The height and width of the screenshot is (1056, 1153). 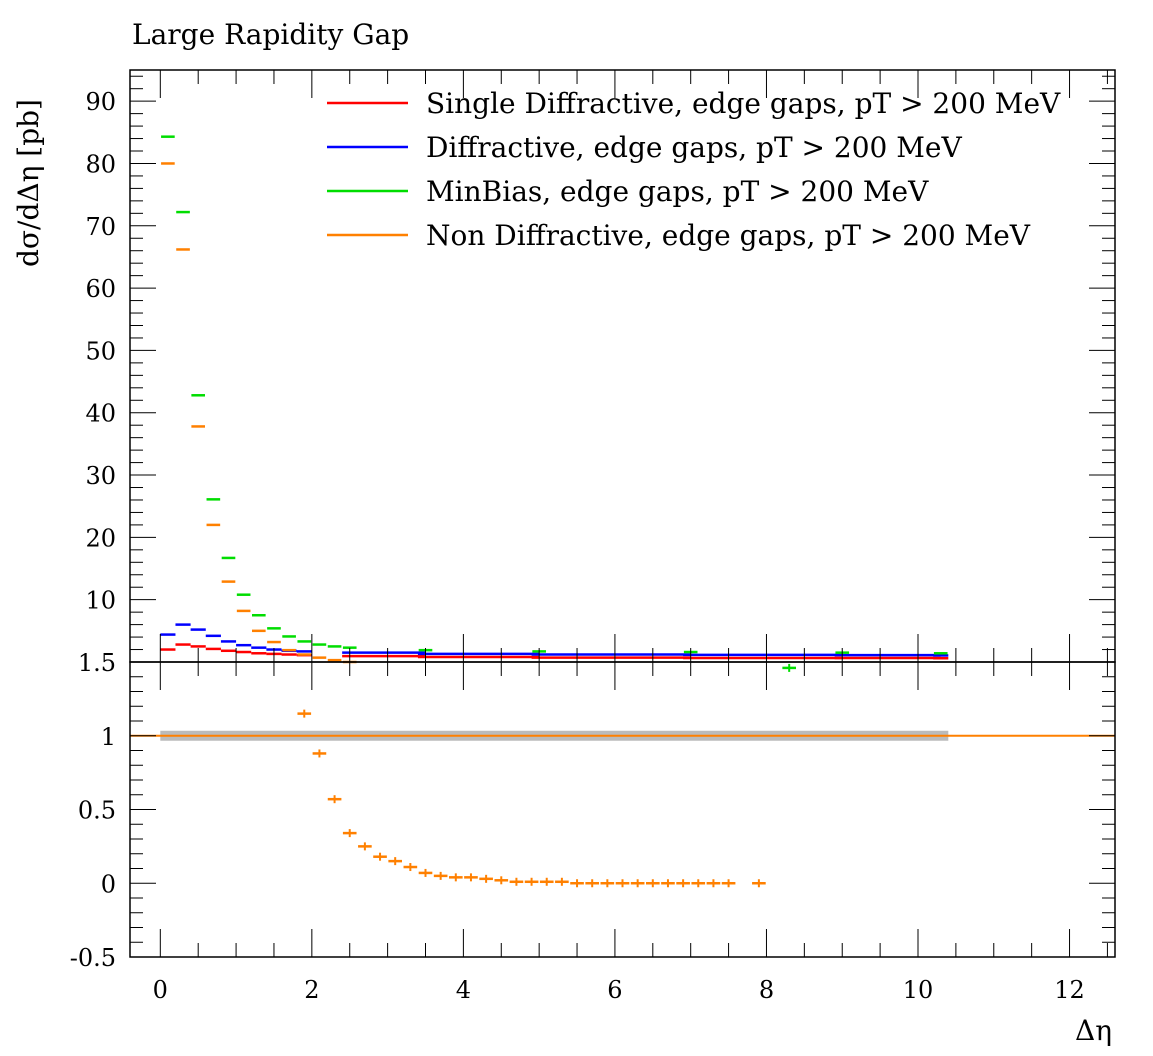 I want to click on y-tick-label-main: 90, so click(x=100, y=102).